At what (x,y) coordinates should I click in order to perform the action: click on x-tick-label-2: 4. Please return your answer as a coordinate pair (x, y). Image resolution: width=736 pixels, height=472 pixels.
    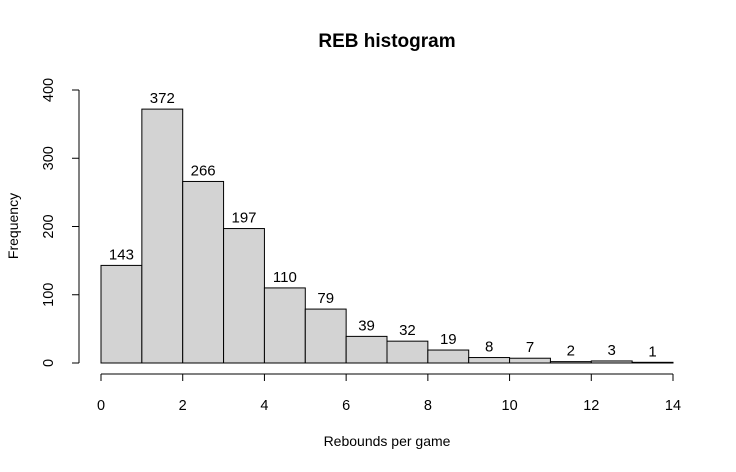
    Looking at the image, I should click on (264, 406).